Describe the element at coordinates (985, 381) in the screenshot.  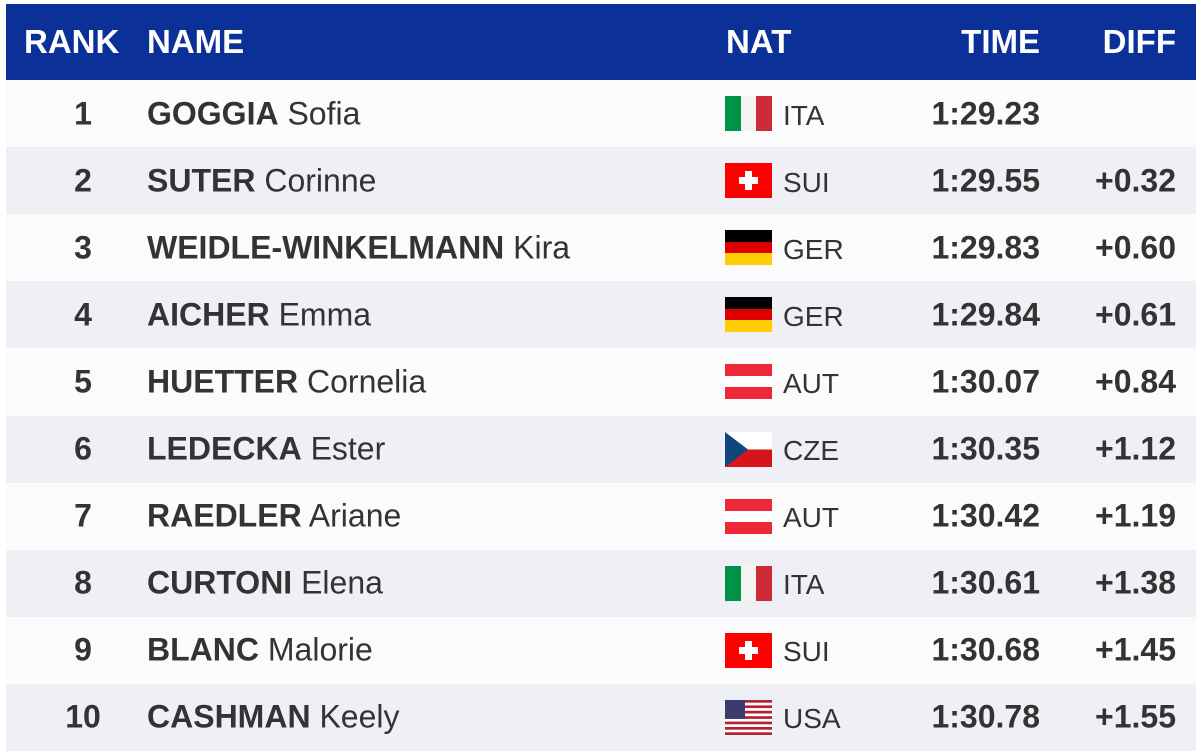
I see `time: 1:30.07` at that location.